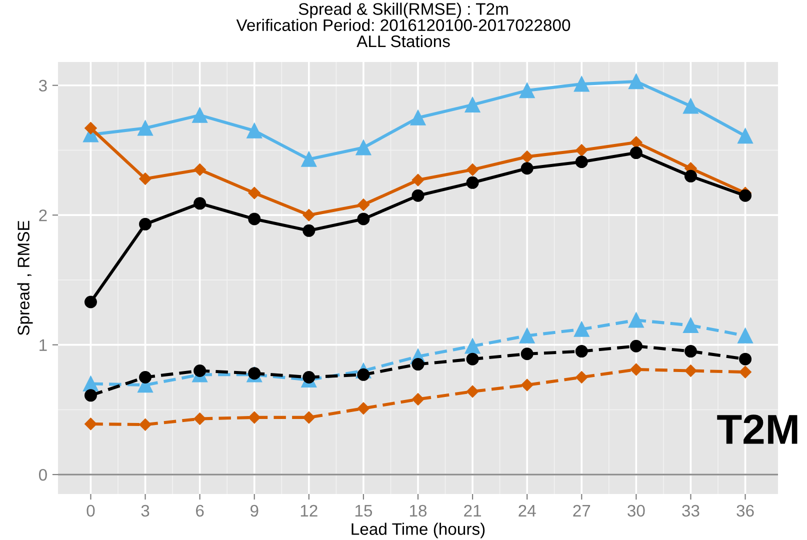  What do you see at coordinates (145, 510) in the screenshot?
I see `x-tick-label: 3` at bounding box center [145, 510].